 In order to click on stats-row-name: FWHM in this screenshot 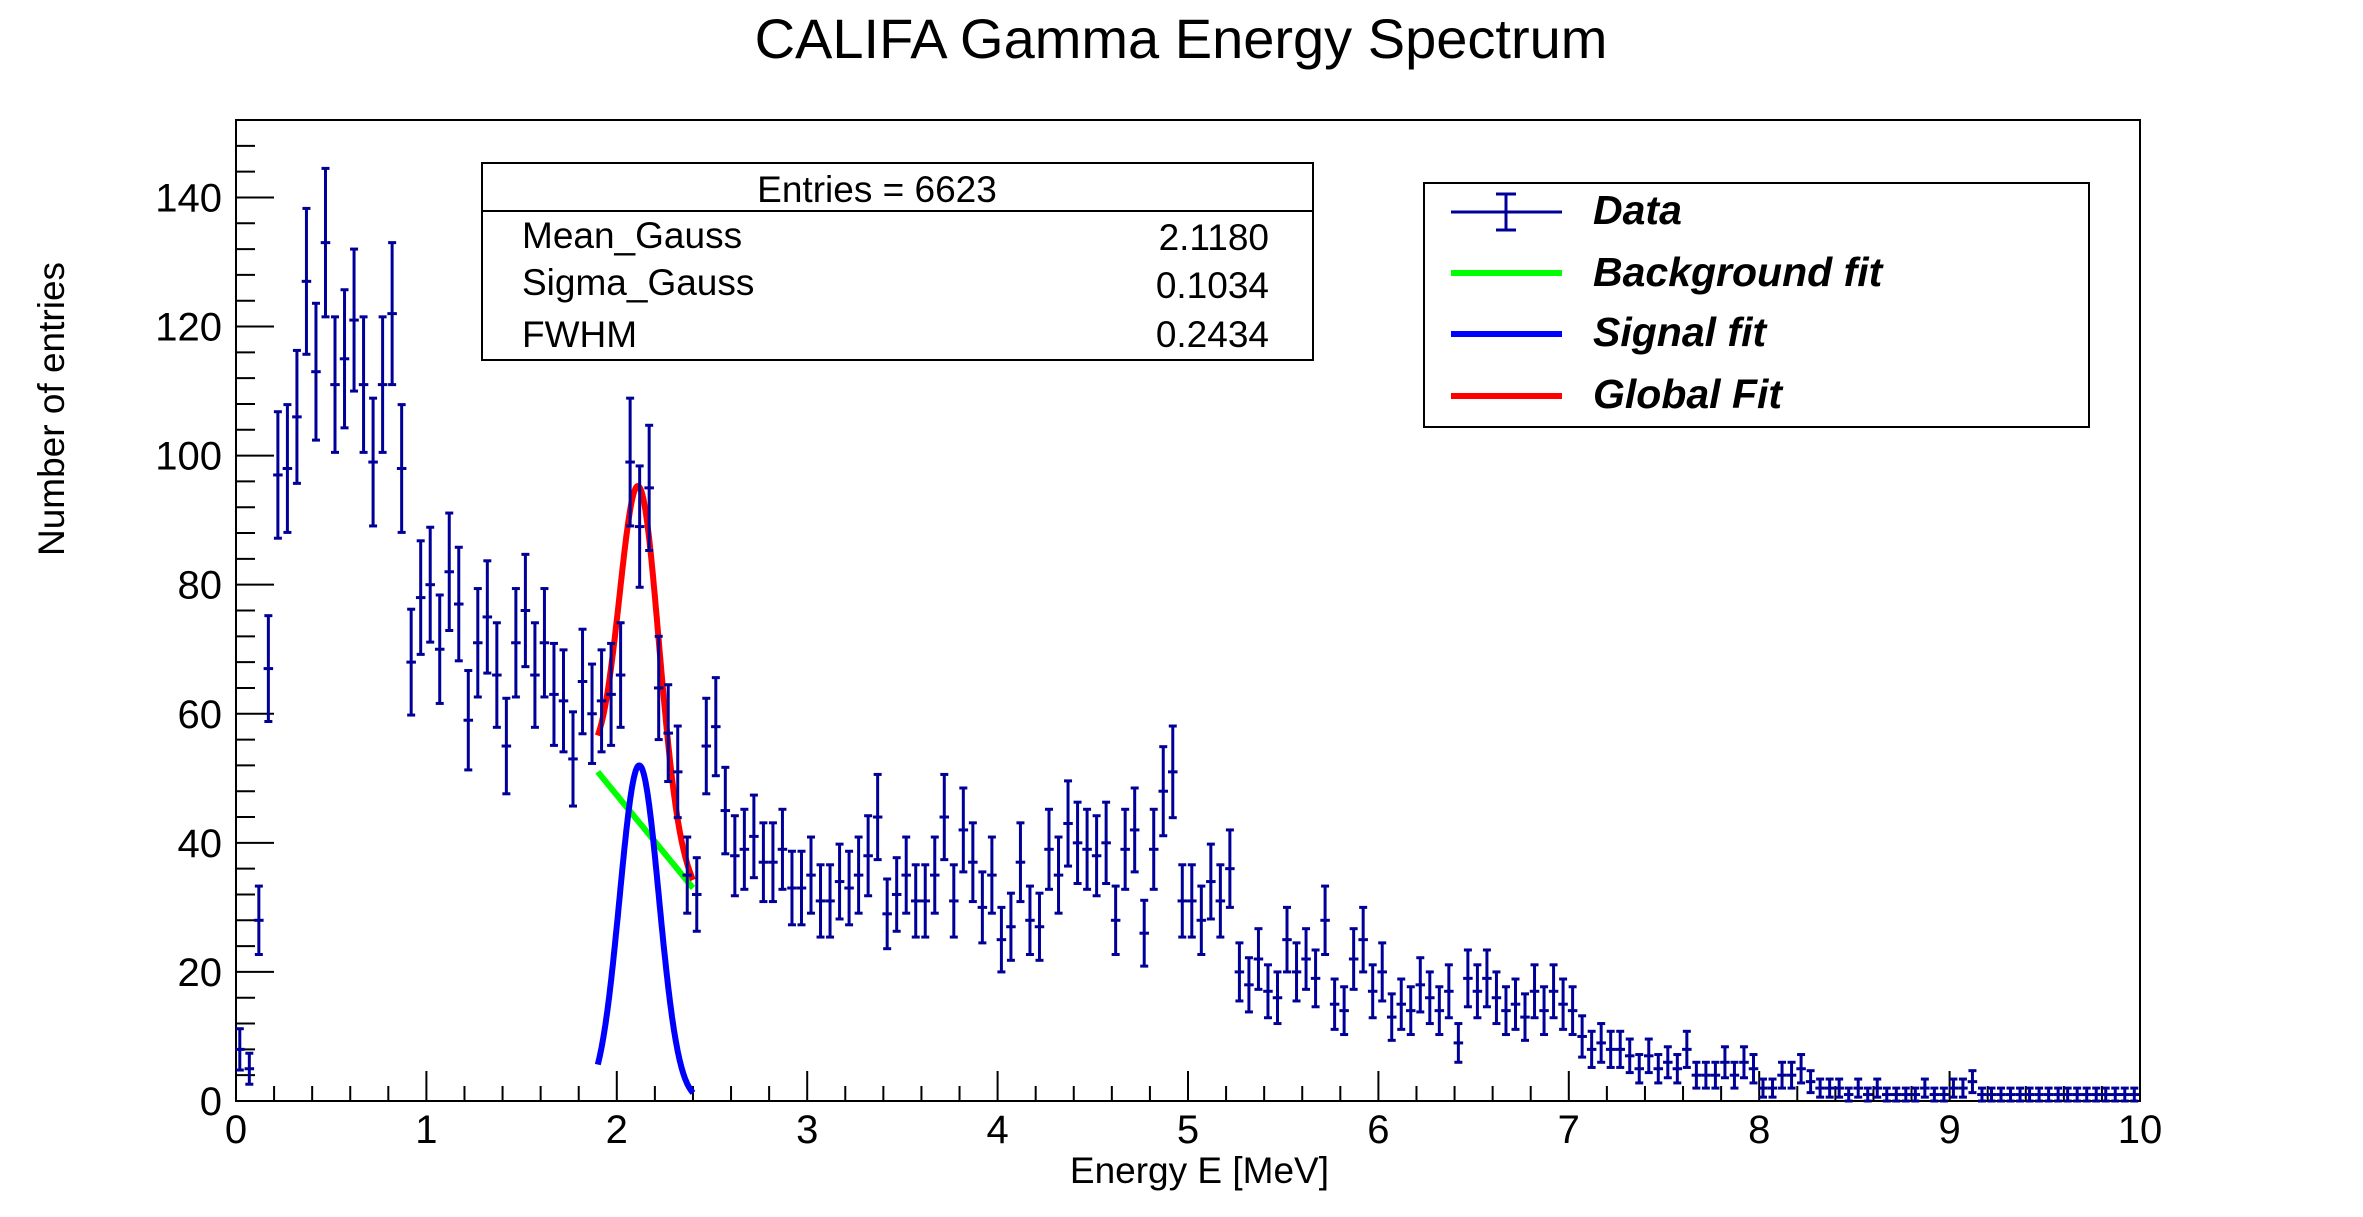, I will do `click(579, 334)`.